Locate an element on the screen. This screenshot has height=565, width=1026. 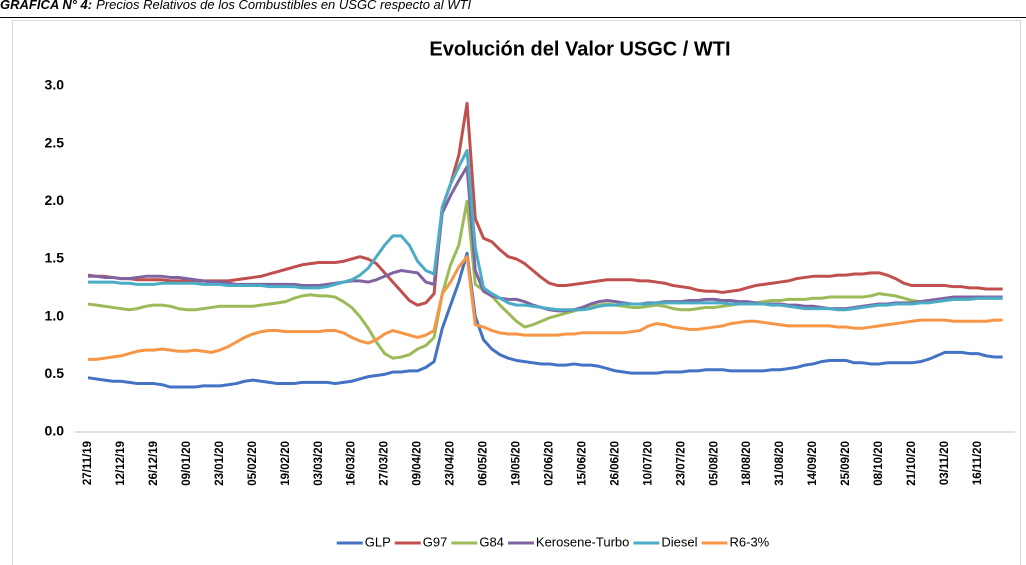
x-tick-label: 03/03/20 is located at coordinates (319, 463).